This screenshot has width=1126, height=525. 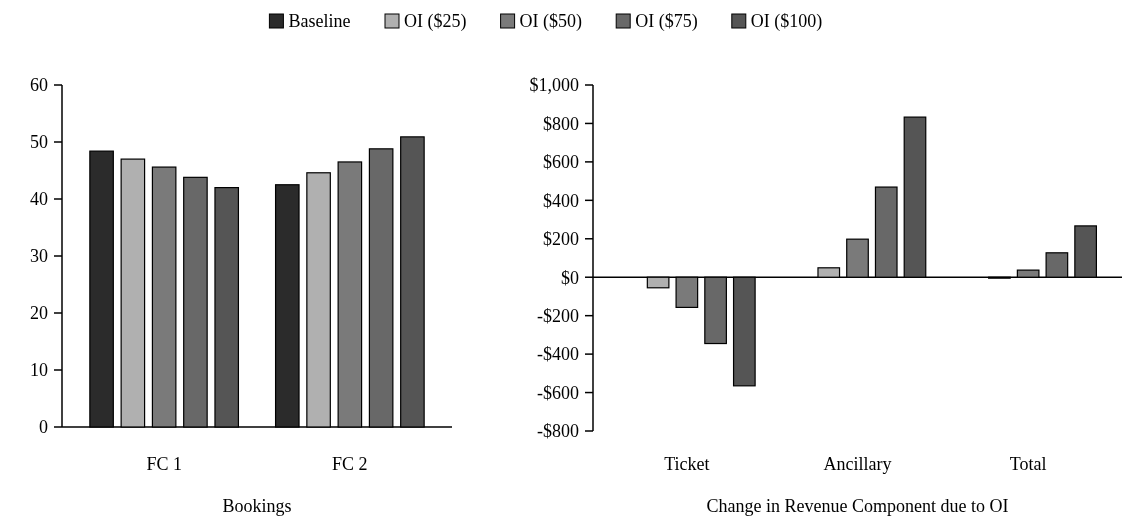 I want to click on y-tick-label: $0, so click(x=570, y=277).